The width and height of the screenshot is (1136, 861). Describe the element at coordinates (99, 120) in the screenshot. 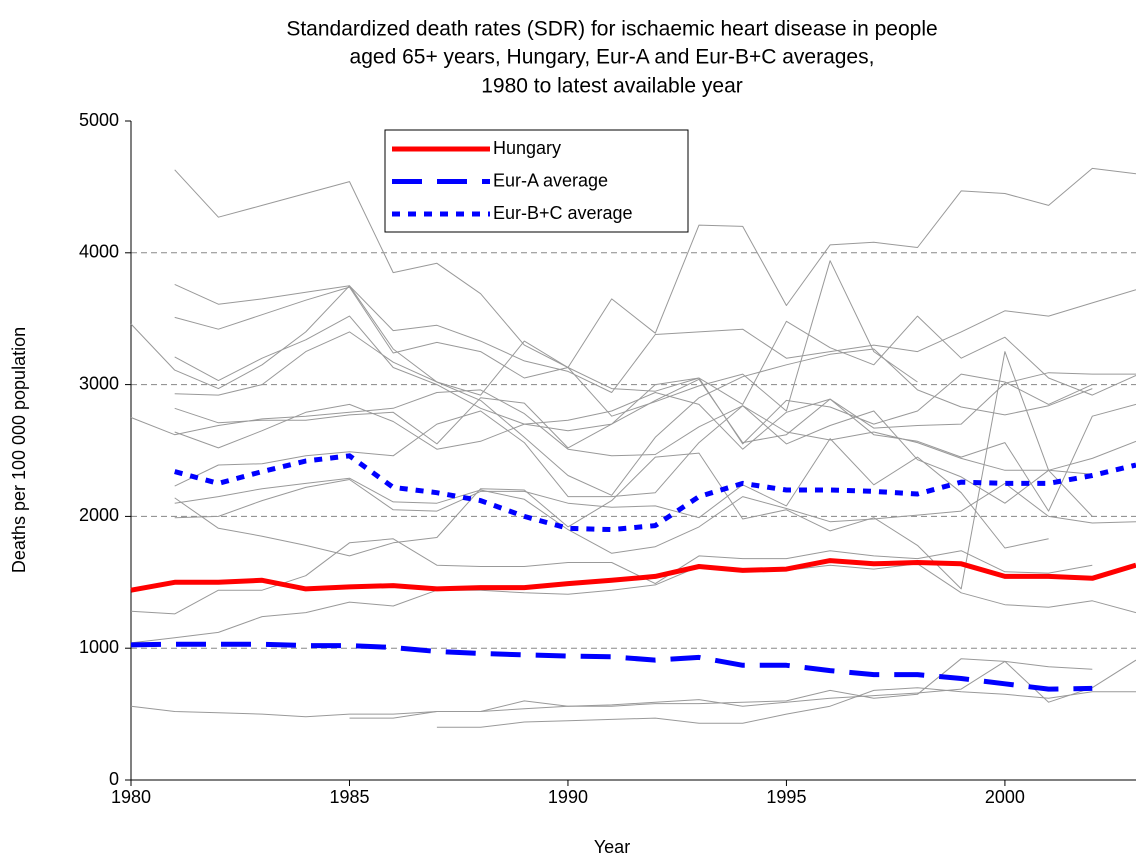

I see `y-tick-label: 5000` at that location.